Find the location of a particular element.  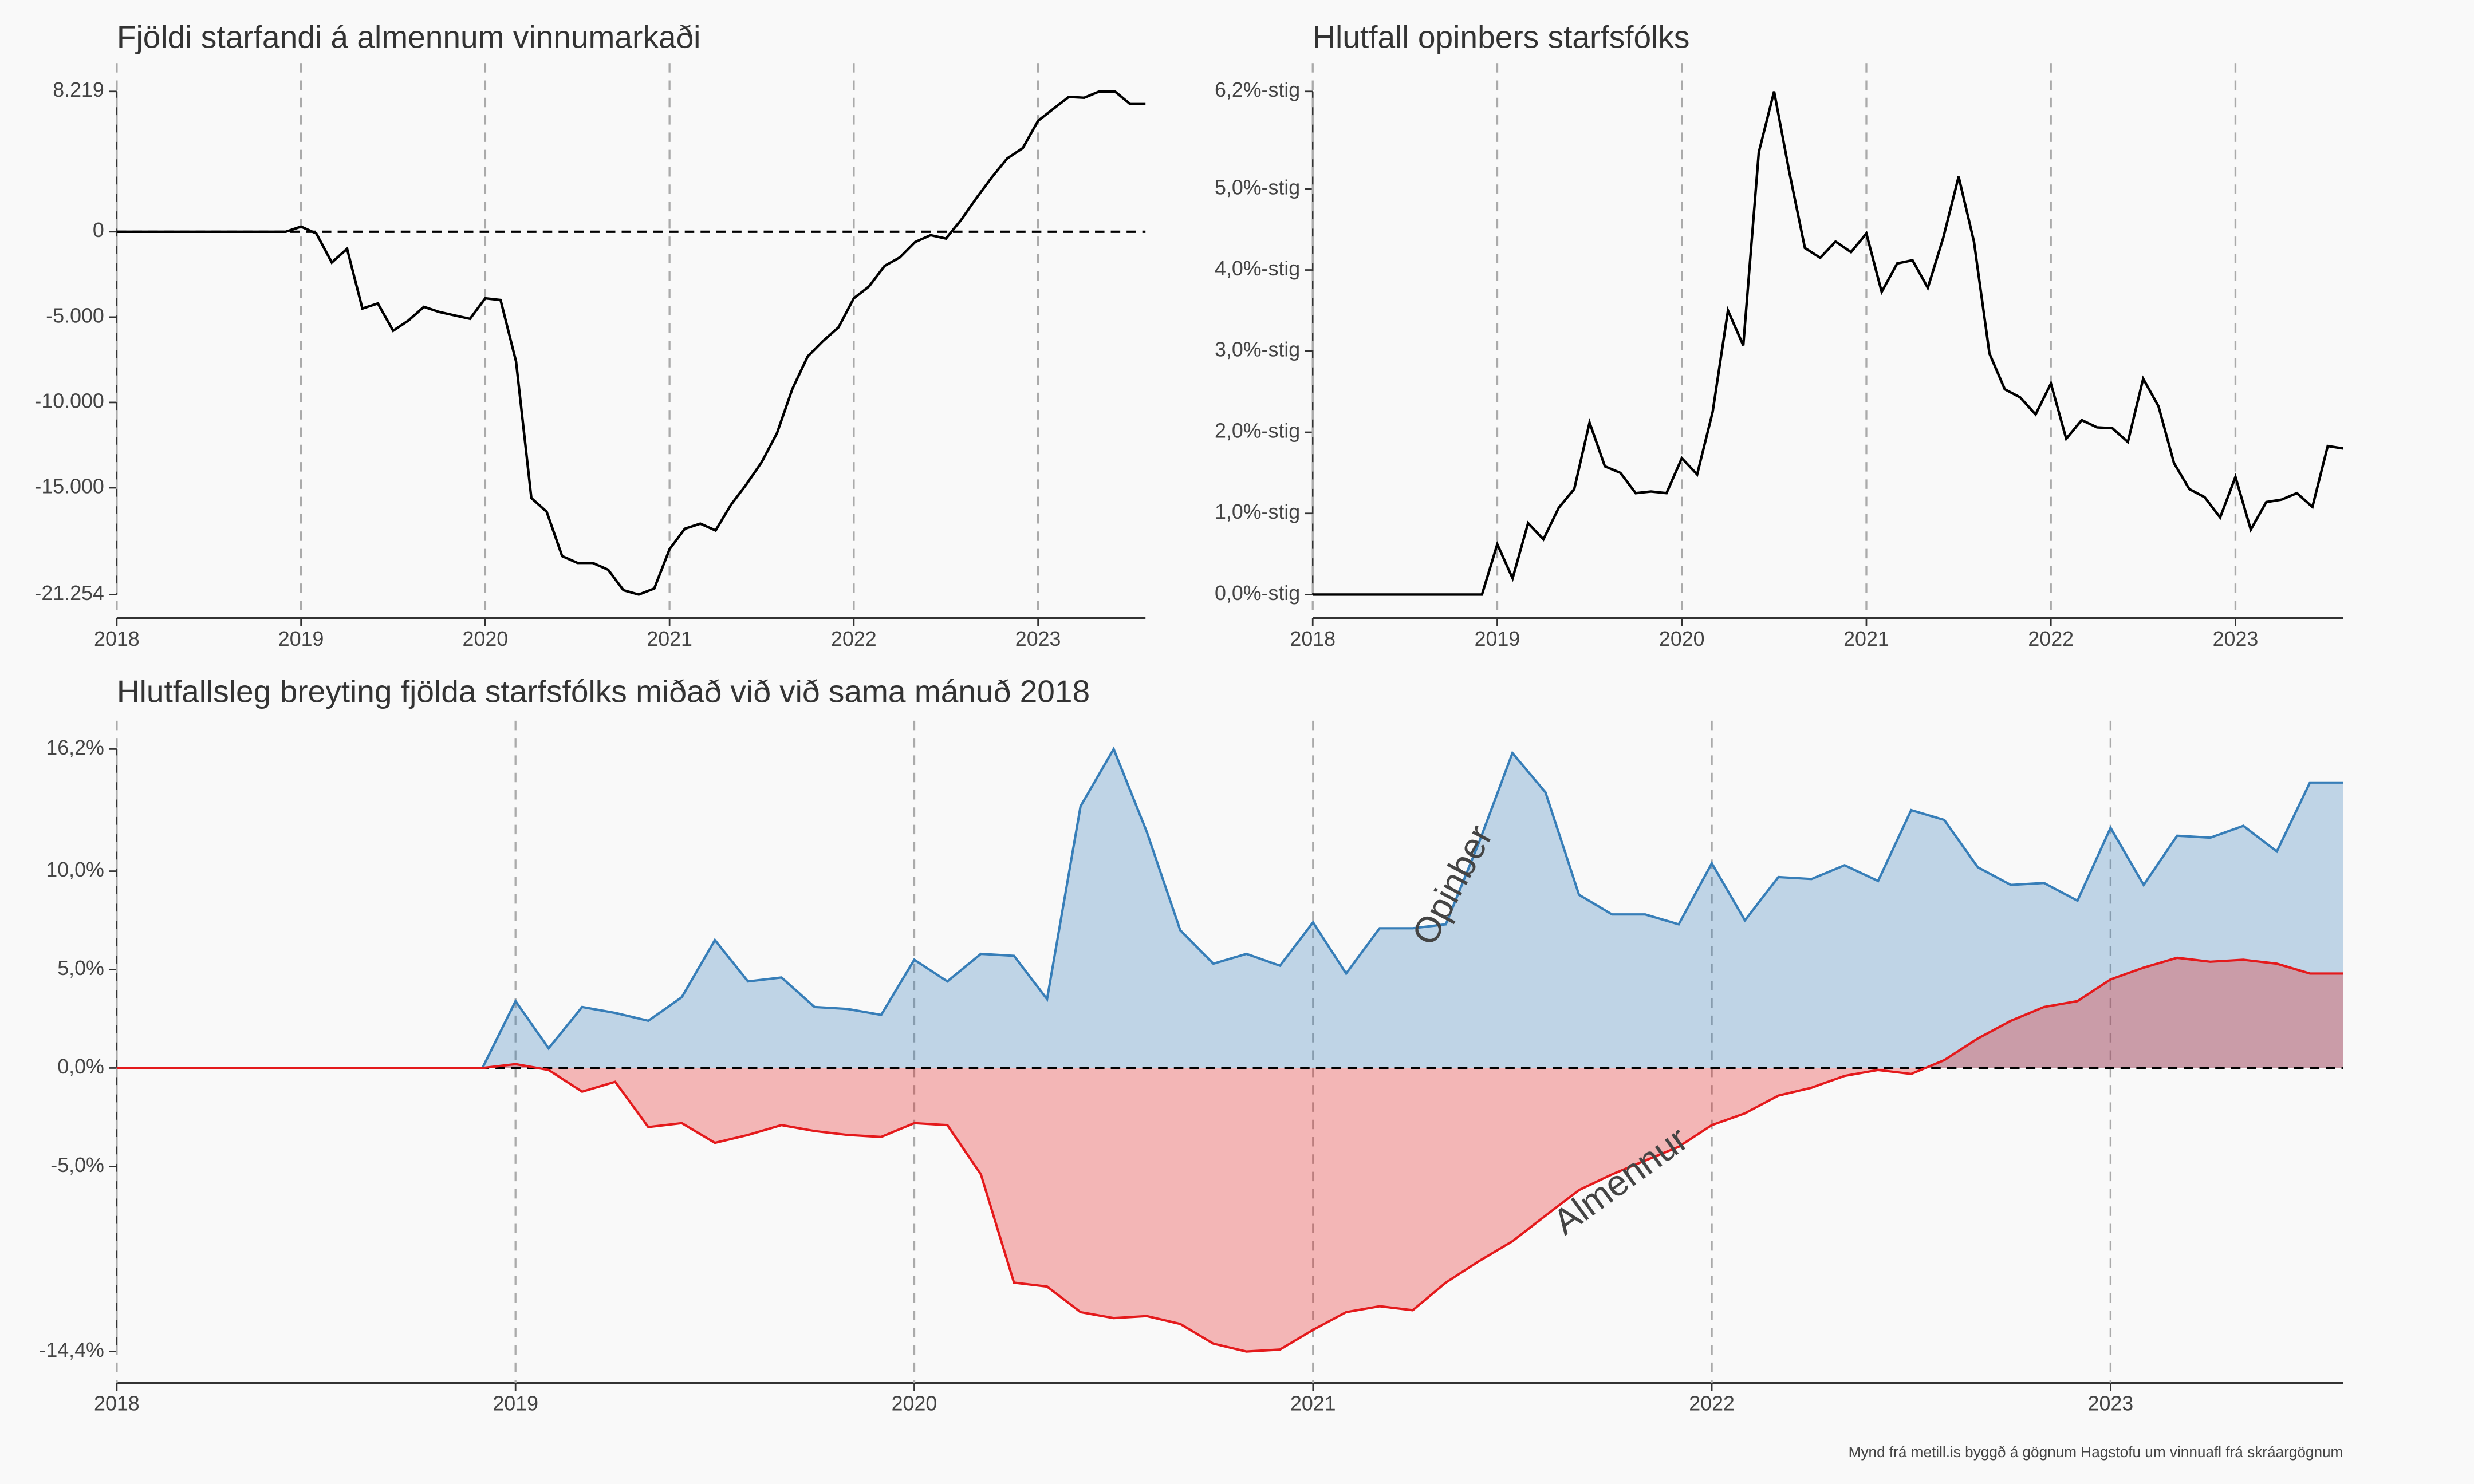

y-tick-label: 8.219 is located at coordinates (78, 89).